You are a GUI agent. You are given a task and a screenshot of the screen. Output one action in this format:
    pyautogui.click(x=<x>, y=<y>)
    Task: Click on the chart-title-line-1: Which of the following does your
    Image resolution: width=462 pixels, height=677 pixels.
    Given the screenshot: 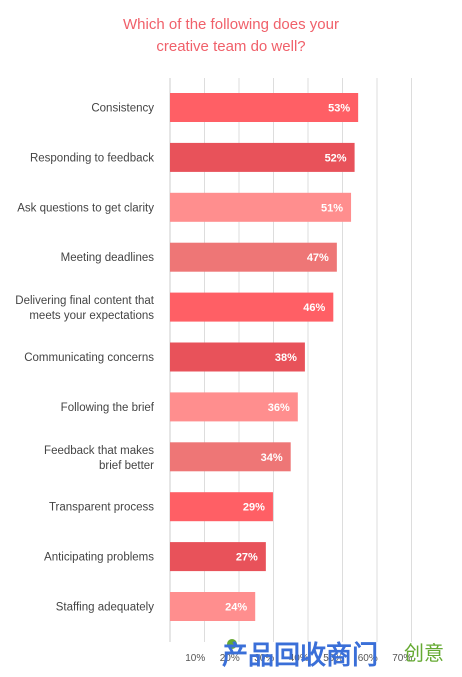 What is the action you would take?
    pyautogui.click(x=231, y=24)
    